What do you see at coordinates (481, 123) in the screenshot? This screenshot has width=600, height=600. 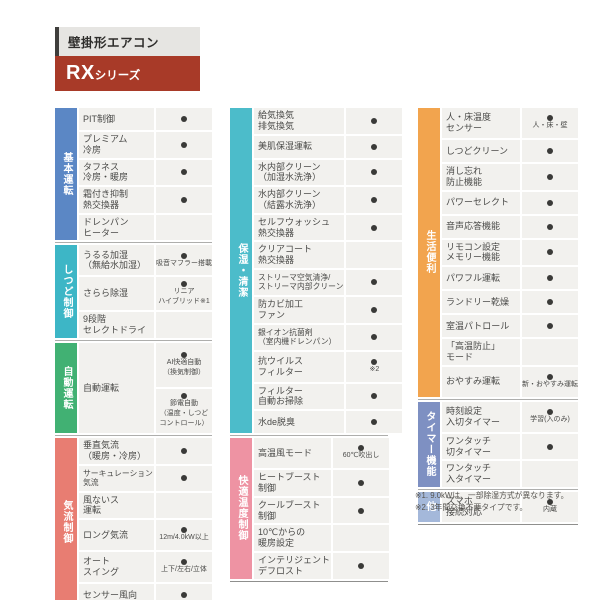 I see `feature-name: 人・床温度 センサー` at bounding box center [481, 123].